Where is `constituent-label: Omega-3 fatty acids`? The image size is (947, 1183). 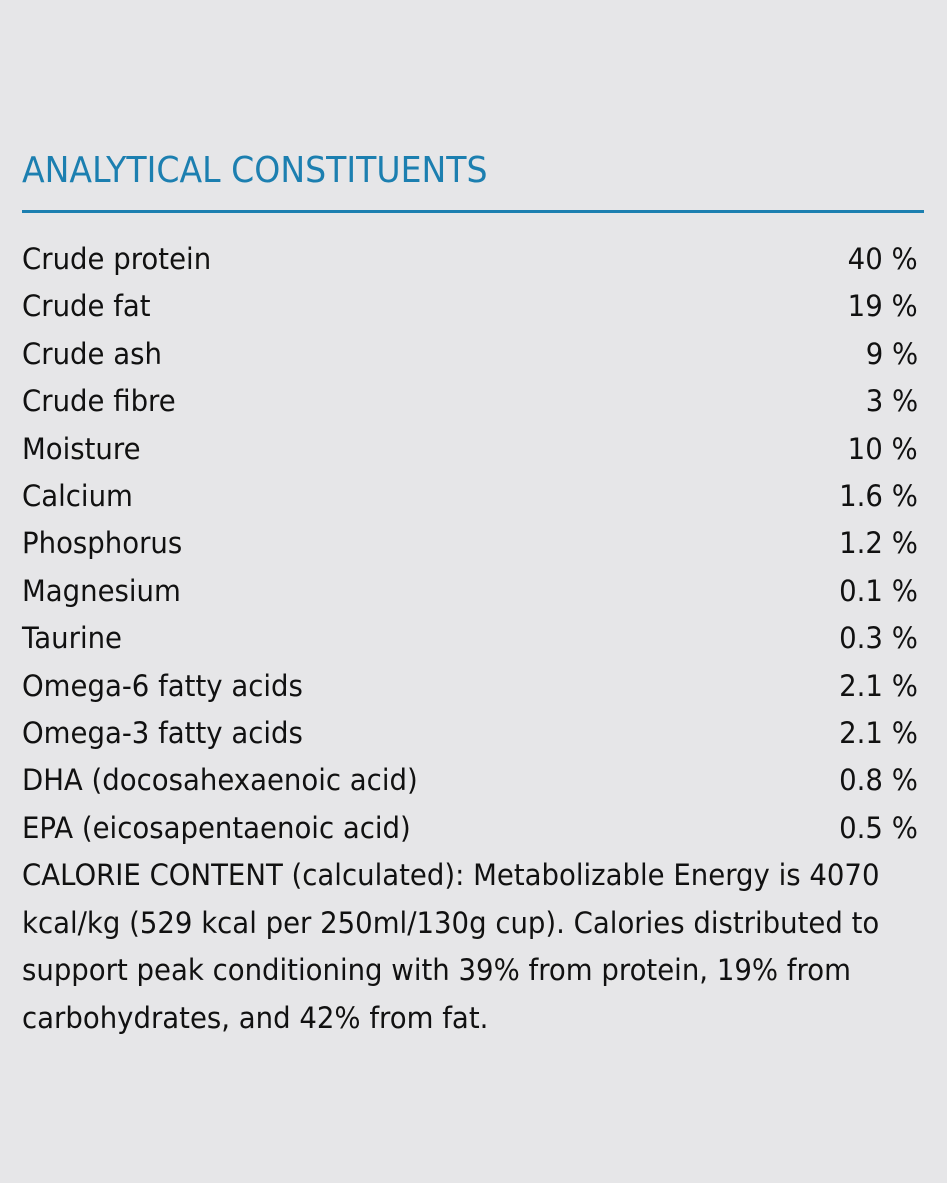
constituent-label: Omega-3 fatty acids is located at coordinates (162, 732).